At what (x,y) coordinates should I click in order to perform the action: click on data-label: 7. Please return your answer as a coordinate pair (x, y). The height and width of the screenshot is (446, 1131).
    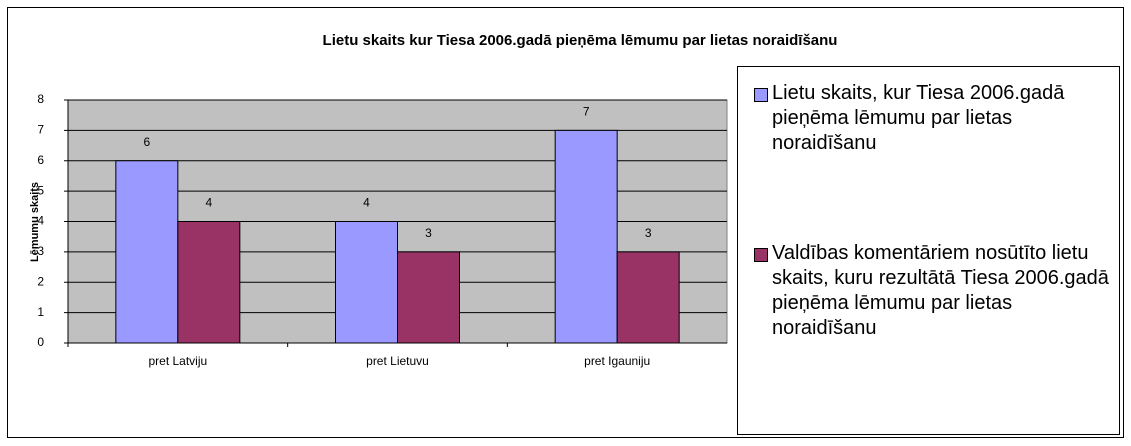
    Looking at the image, I should click on (586, 112).